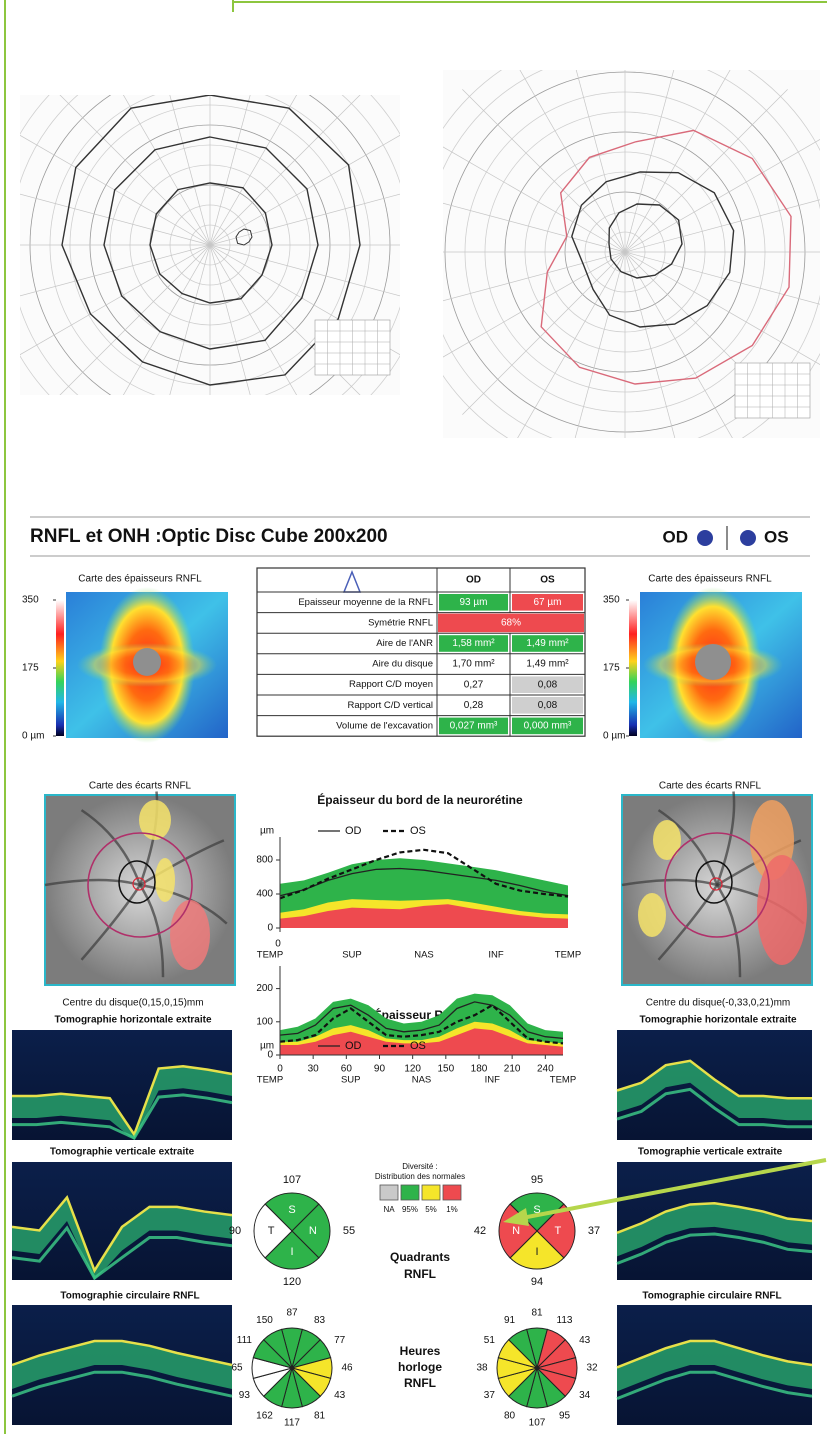 The height and width of the screenshot is (1434, 827). What do you see at coordinates (536, 1252) in the screenshot?
I see `quadrant-letter: I` at bounding box center [536, 1252].